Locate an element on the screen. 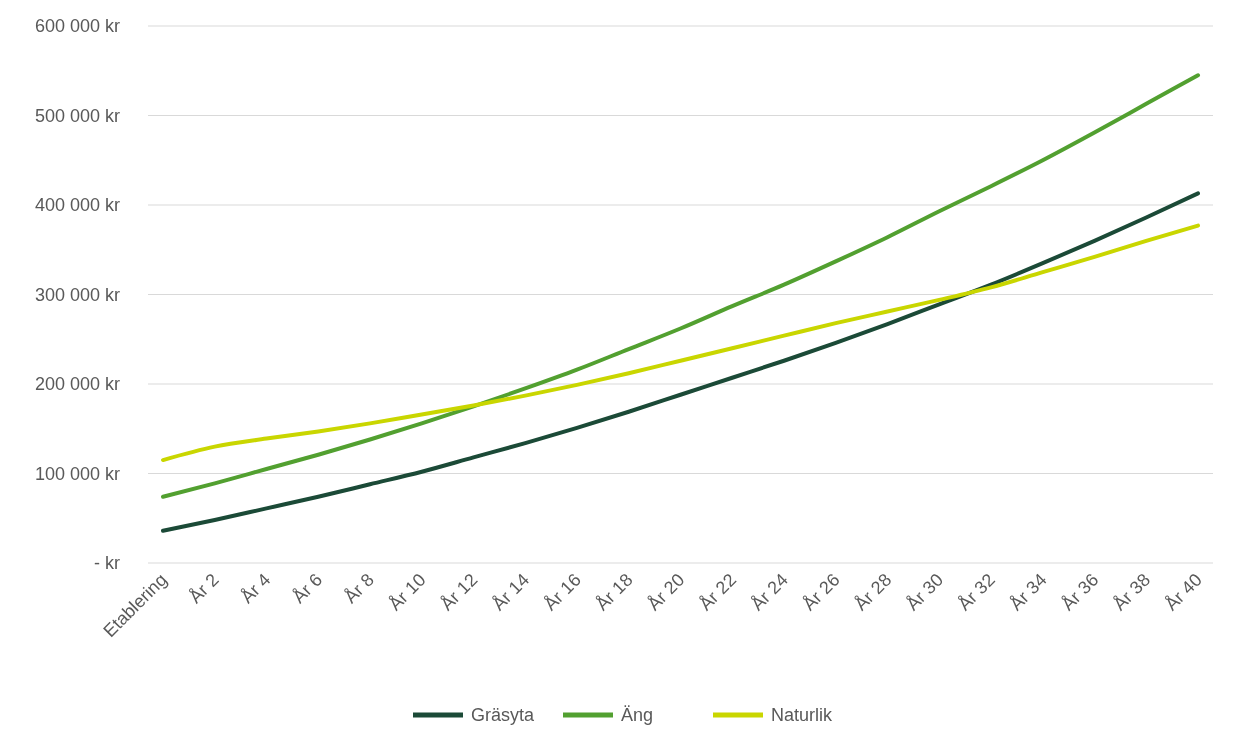 The width and height of the screenshot is (1240, 745). x-tick-label: År 28 is located at coordinates (873, 592).